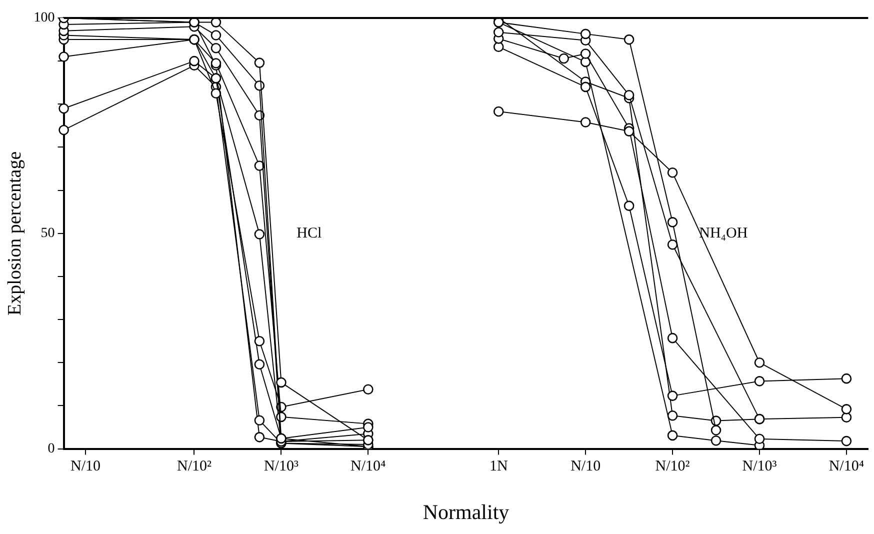 This screenshot has width=874, height=534. Describe the element at coordinates (47, 234) in the screenshot. I see `y-tick-label: 50` at that location.